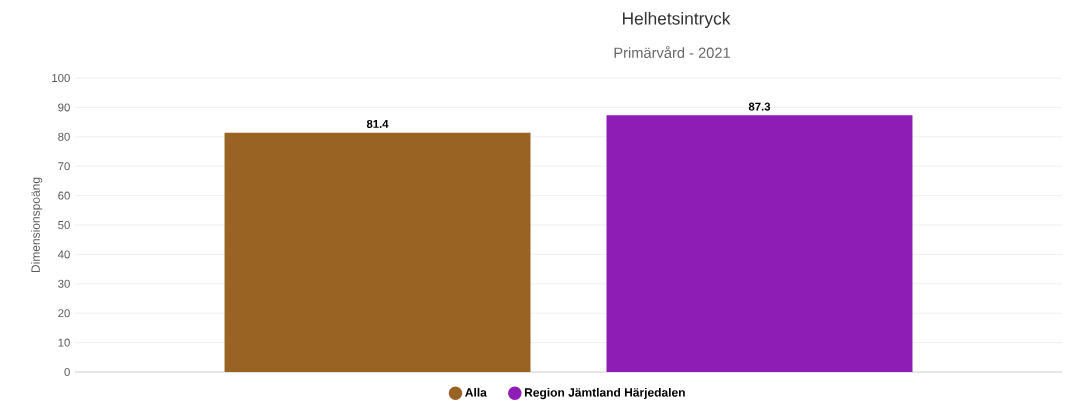 The height and width of the screenshot is (405, 1077). What do you see at coordinates (37, 225) in the screenshot?
I see `y-axis-title: Dimensionspoäng` at bounding box center [37, 225].